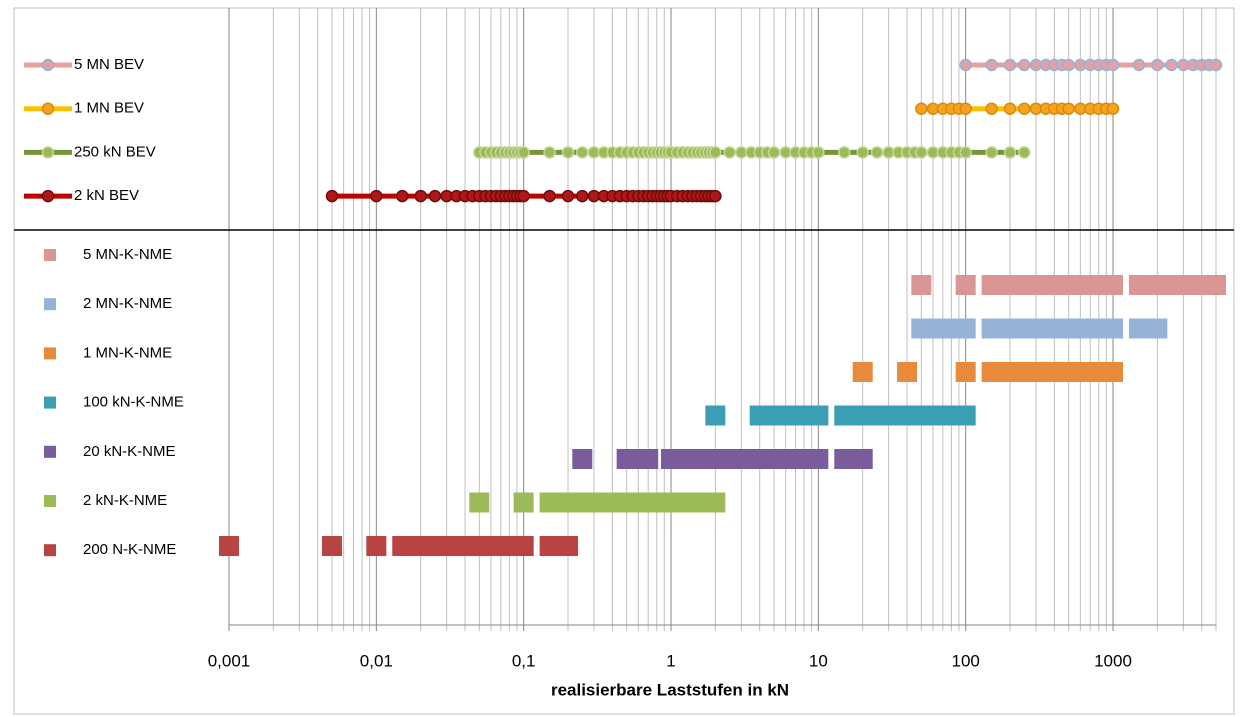 This screenshot has width=1249, height=717. What do you see at coordinates (229, 660) in the screenshot?
I see `x-tick-label: 0,001` at bounding box center [229, 660].